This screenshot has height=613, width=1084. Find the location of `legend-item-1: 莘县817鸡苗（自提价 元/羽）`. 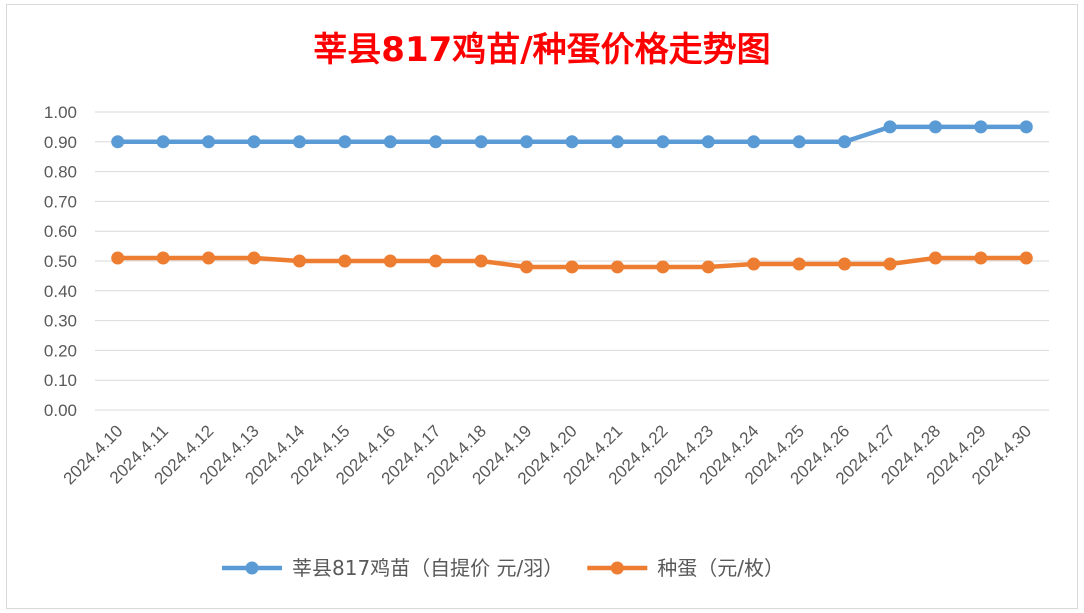

legend-item-1: 莘县817鸡苗（自提价 元/羽） is located at coordinates (392, 568).